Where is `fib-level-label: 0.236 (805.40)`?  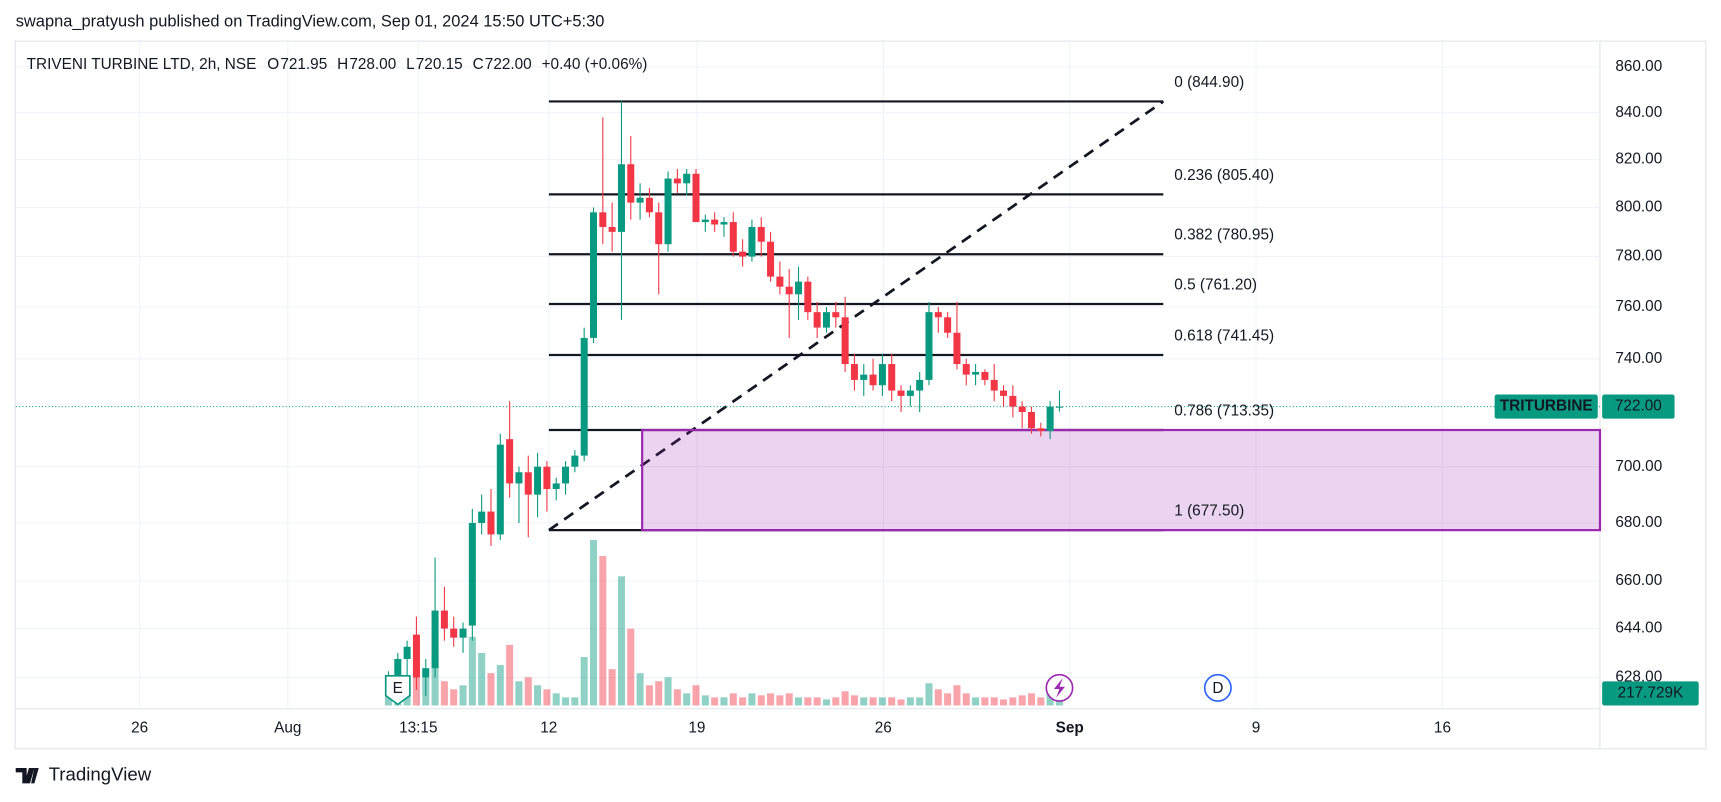 fib-level-label: 0.236 (805.40) is located at coordinates (1224, 175).